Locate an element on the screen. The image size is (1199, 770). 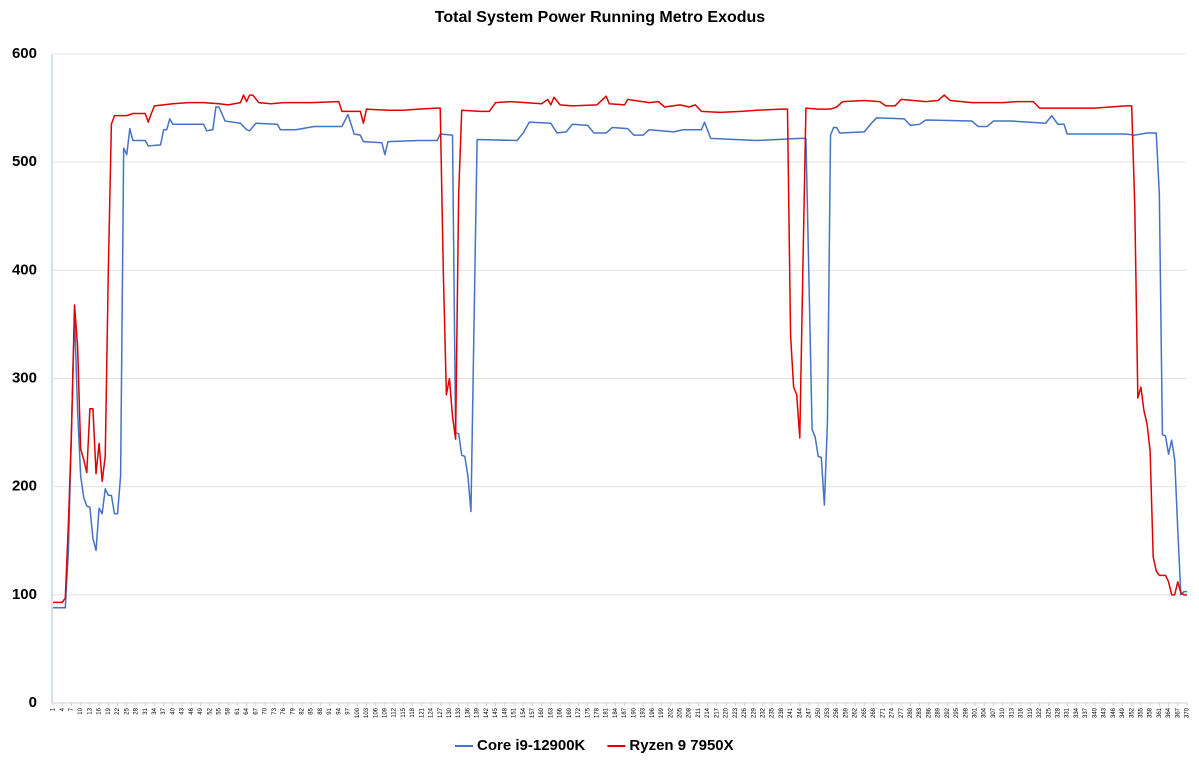
x-tick-label: 286 is located at coordinates (929, 712).